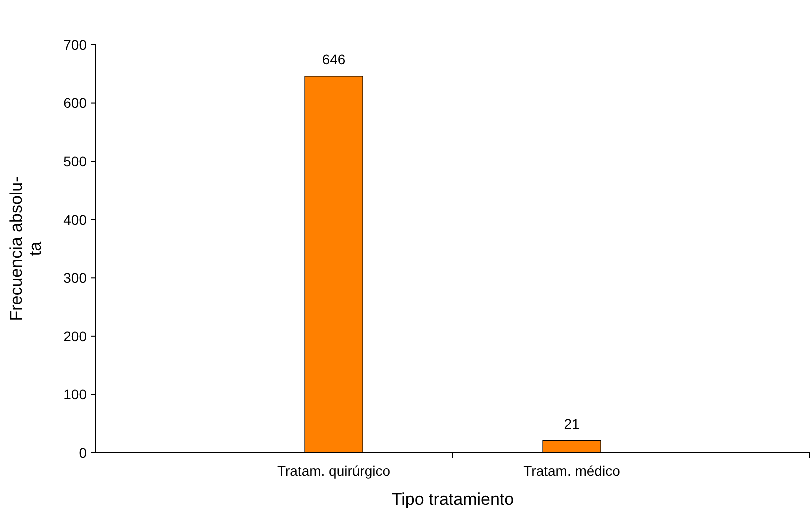 This screenshot has height=514, width=811. I want to click on y-tick-label: 300, so click(76, 278).